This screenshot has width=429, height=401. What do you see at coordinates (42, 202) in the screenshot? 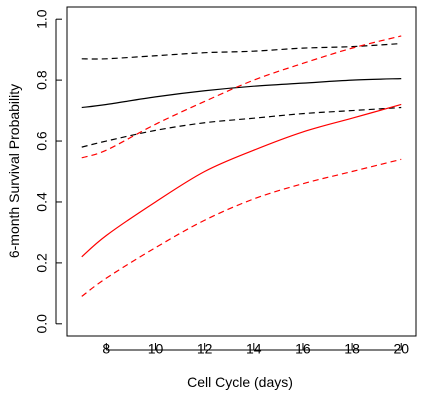
I see `y-tick-label: 0.4` at bounding box center [42, 202].